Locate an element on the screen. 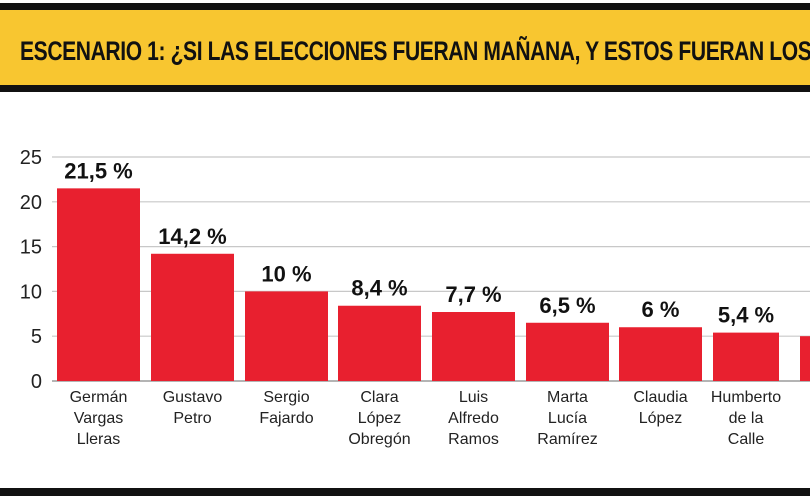 Image resolution: width=810 pixels, height=500 pixels. category-label: Alfredo is located at coordinates (473, 418).